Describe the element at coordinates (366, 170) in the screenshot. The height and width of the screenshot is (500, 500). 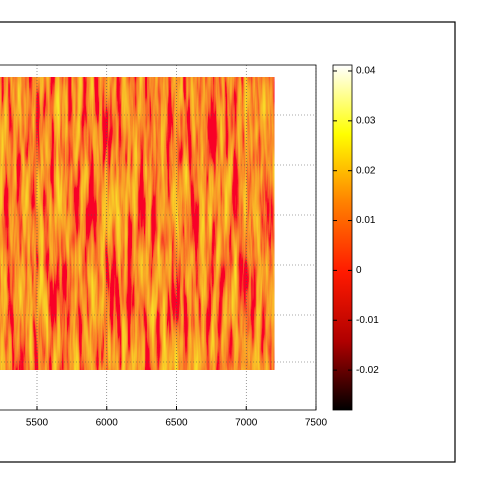
I see `colorbar-tick-label: 0.02` at that location.